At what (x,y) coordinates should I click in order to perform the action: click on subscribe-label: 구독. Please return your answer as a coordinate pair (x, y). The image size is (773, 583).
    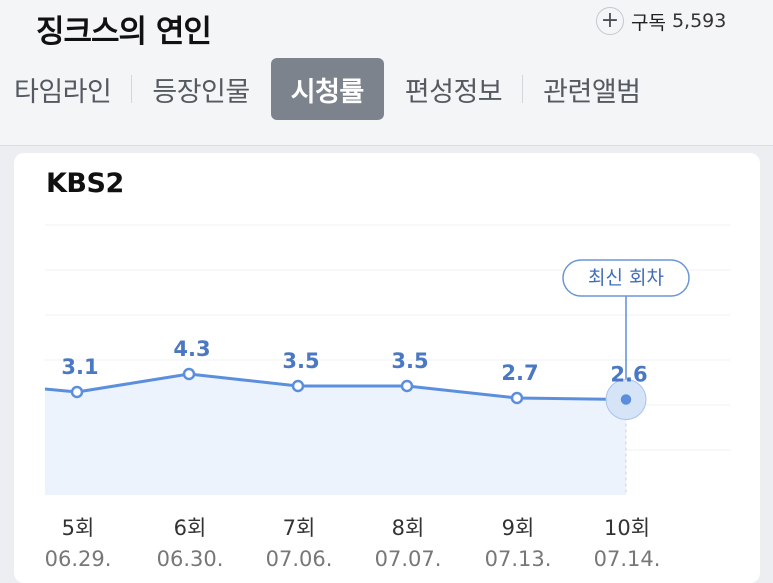
    Looking at the image, I should click on (648, 22).